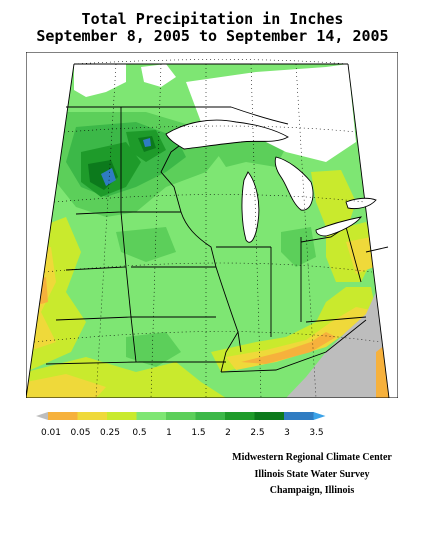  Describe the element at coordinates (110, 433) in the screenshot. I see `legend-label: 0.25` at that location.